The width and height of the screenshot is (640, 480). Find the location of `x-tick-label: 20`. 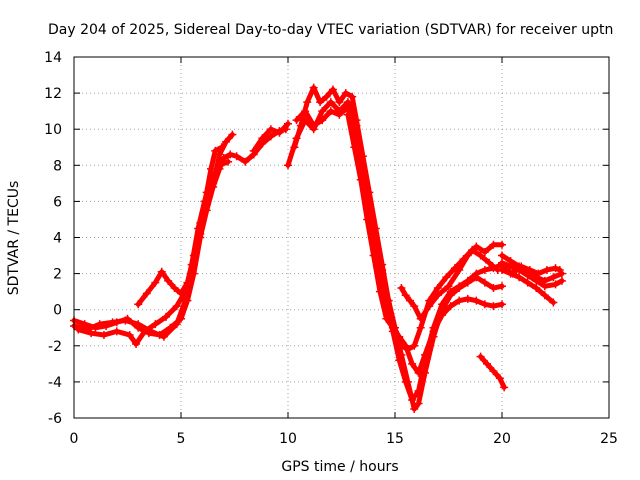

x-tick-label: 20 is located at coordinates (502, 439).